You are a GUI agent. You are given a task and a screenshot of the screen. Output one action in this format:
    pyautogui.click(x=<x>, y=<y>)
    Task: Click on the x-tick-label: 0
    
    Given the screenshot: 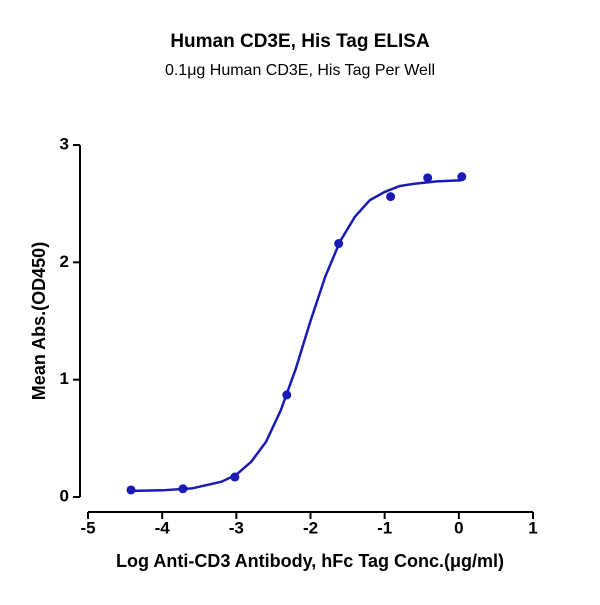 What is the action you would take?
    pyautogui.click(x=458, y=527)
    